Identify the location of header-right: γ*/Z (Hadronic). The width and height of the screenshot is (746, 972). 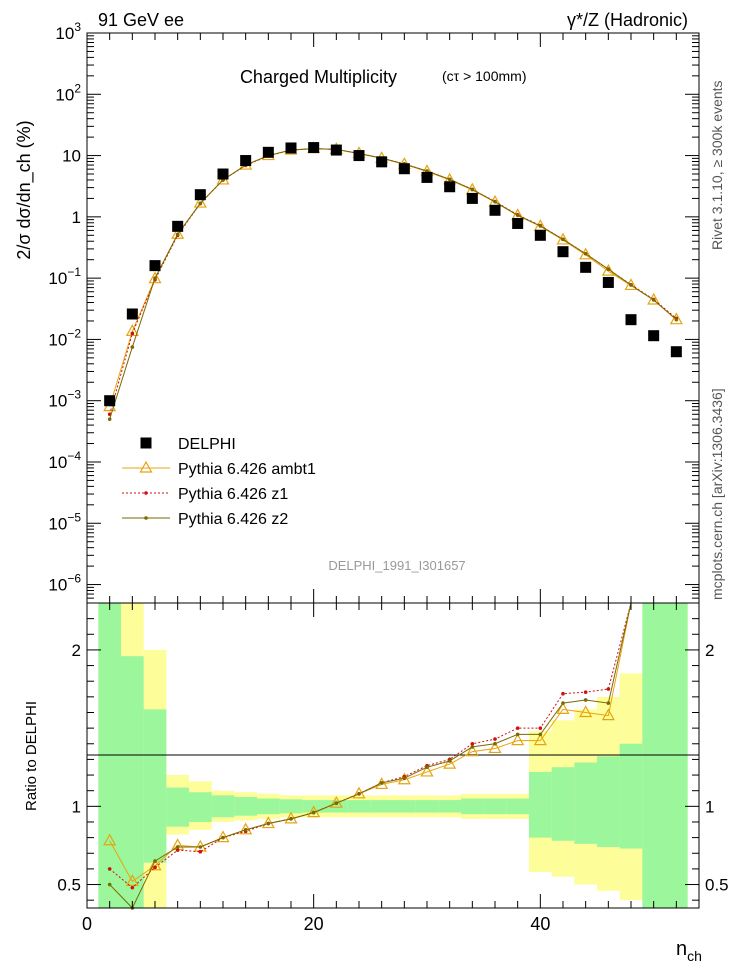
(627, 20).